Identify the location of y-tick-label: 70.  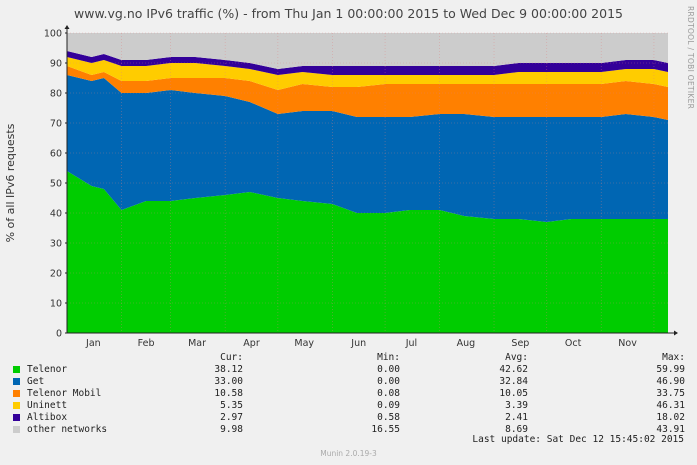
(56, 124).